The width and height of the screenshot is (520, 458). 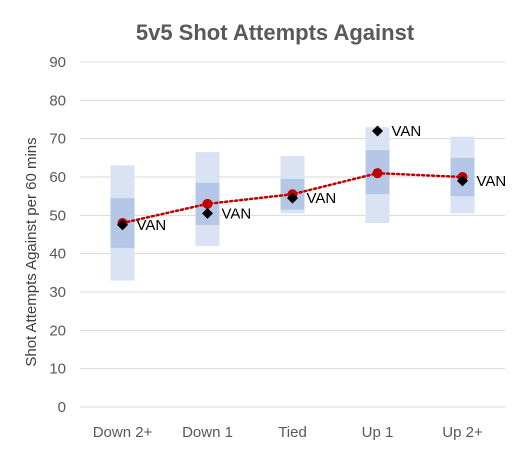 I want to click on x-tick-label: Down 2+, so click(x=123, y=432).